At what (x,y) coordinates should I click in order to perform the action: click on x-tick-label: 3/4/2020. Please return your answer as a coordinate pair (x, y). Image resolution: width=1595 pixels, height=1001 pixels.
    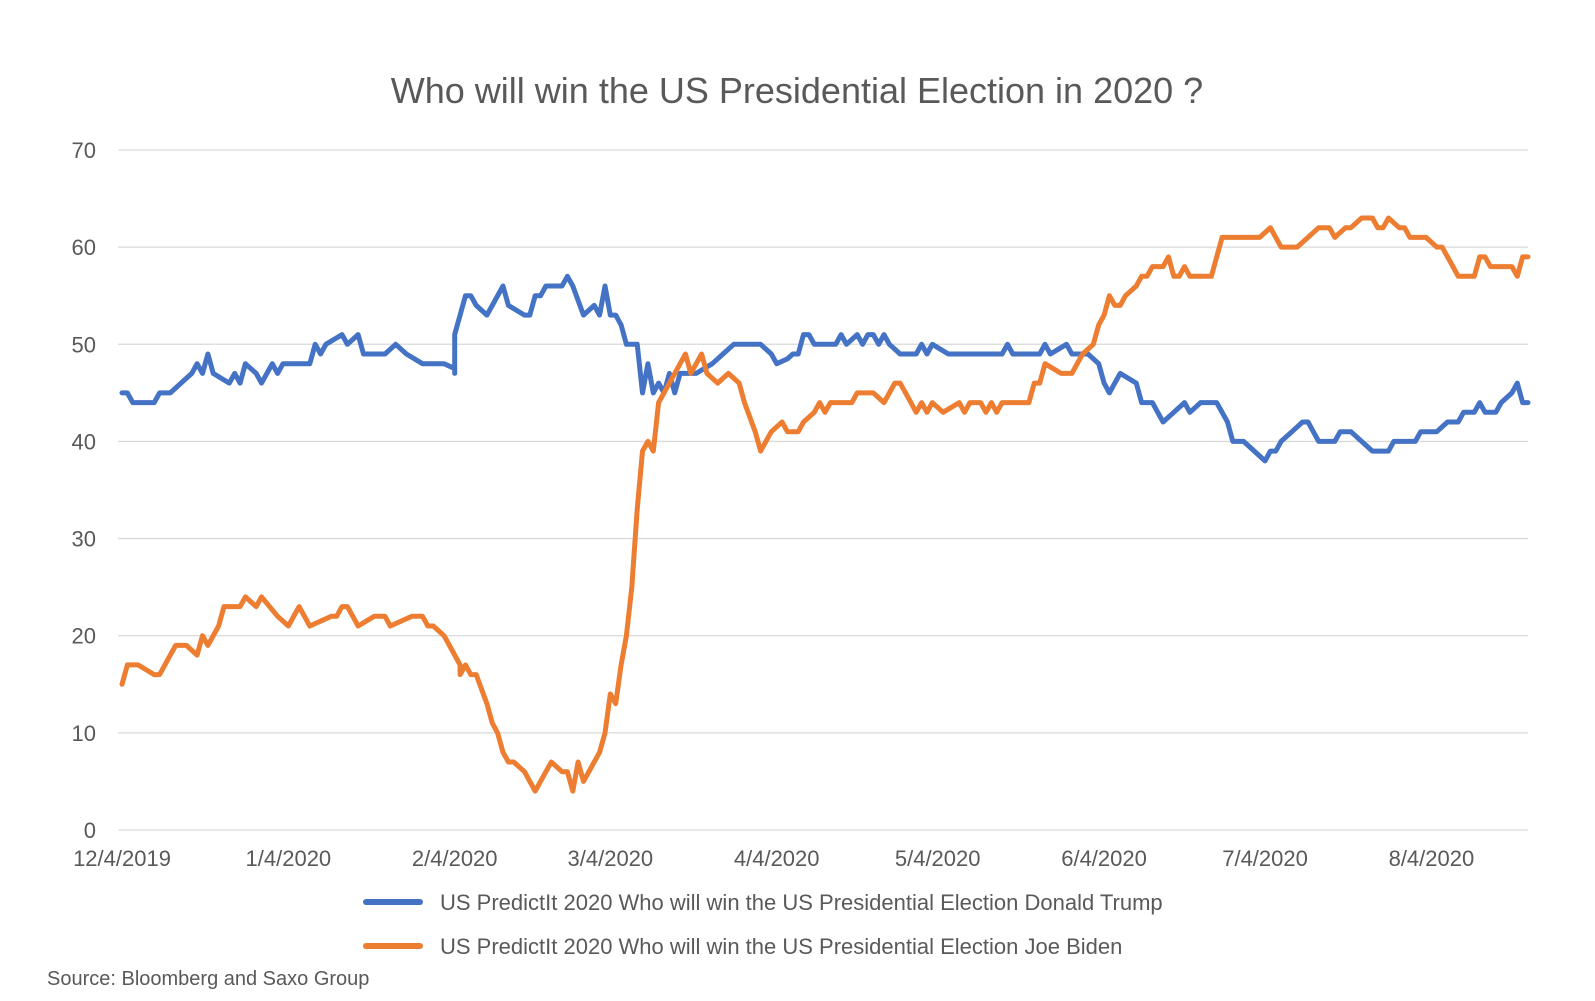
    Looking at the image, I should click on (611, 858).